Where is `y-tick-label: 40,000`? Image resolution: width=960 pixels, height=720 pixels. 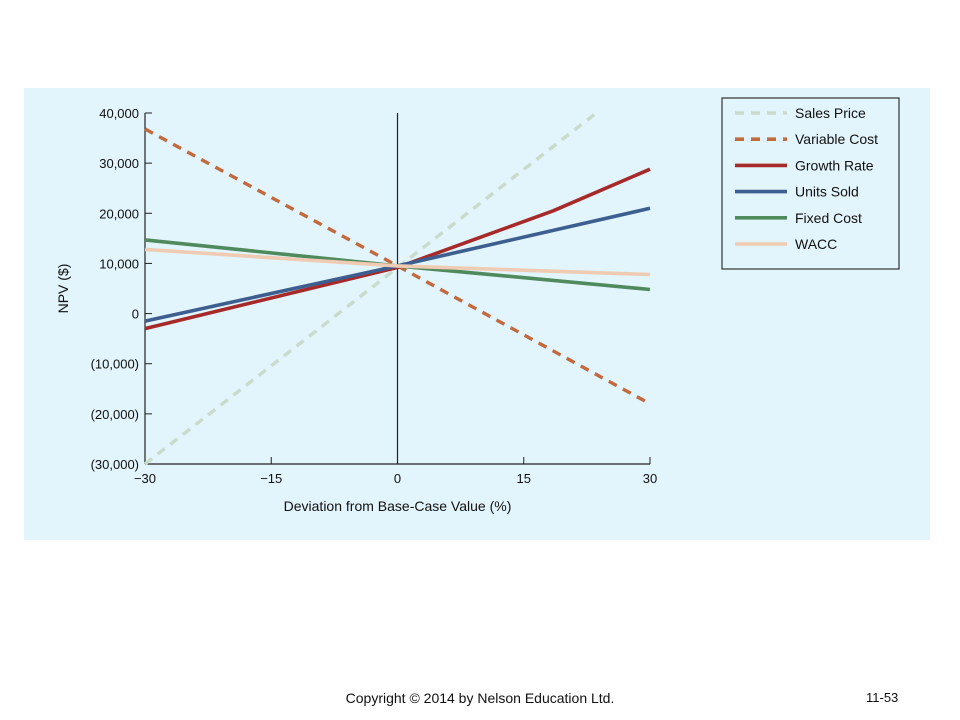
y-tick-label: 40,000 is located at coordinates (119, 113).